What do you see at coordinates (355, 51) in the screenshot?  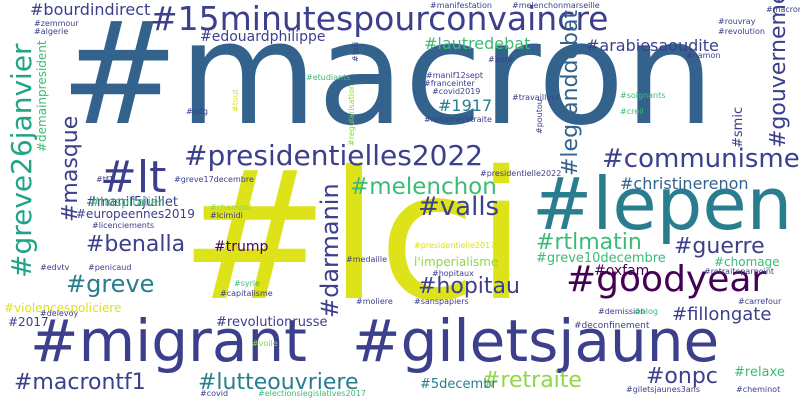 I see `word-tati: #tati` at bounding box center [355, 51].